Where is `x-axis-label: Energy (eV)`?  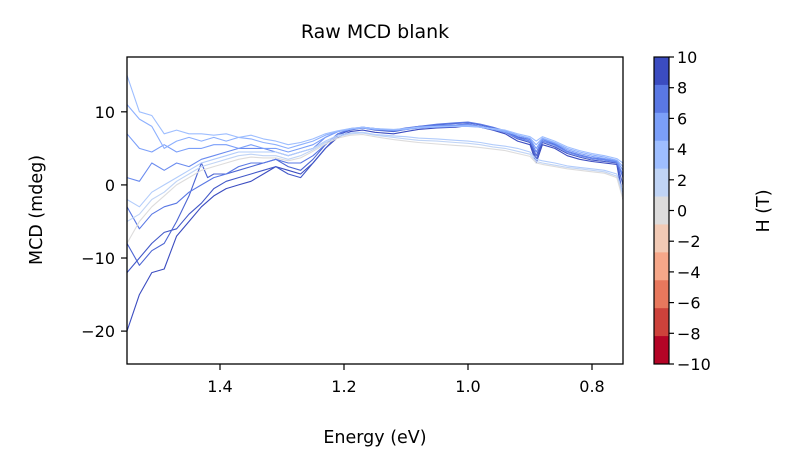 x-axis-label: Energy (eV) is located at coordinates (374, 438).